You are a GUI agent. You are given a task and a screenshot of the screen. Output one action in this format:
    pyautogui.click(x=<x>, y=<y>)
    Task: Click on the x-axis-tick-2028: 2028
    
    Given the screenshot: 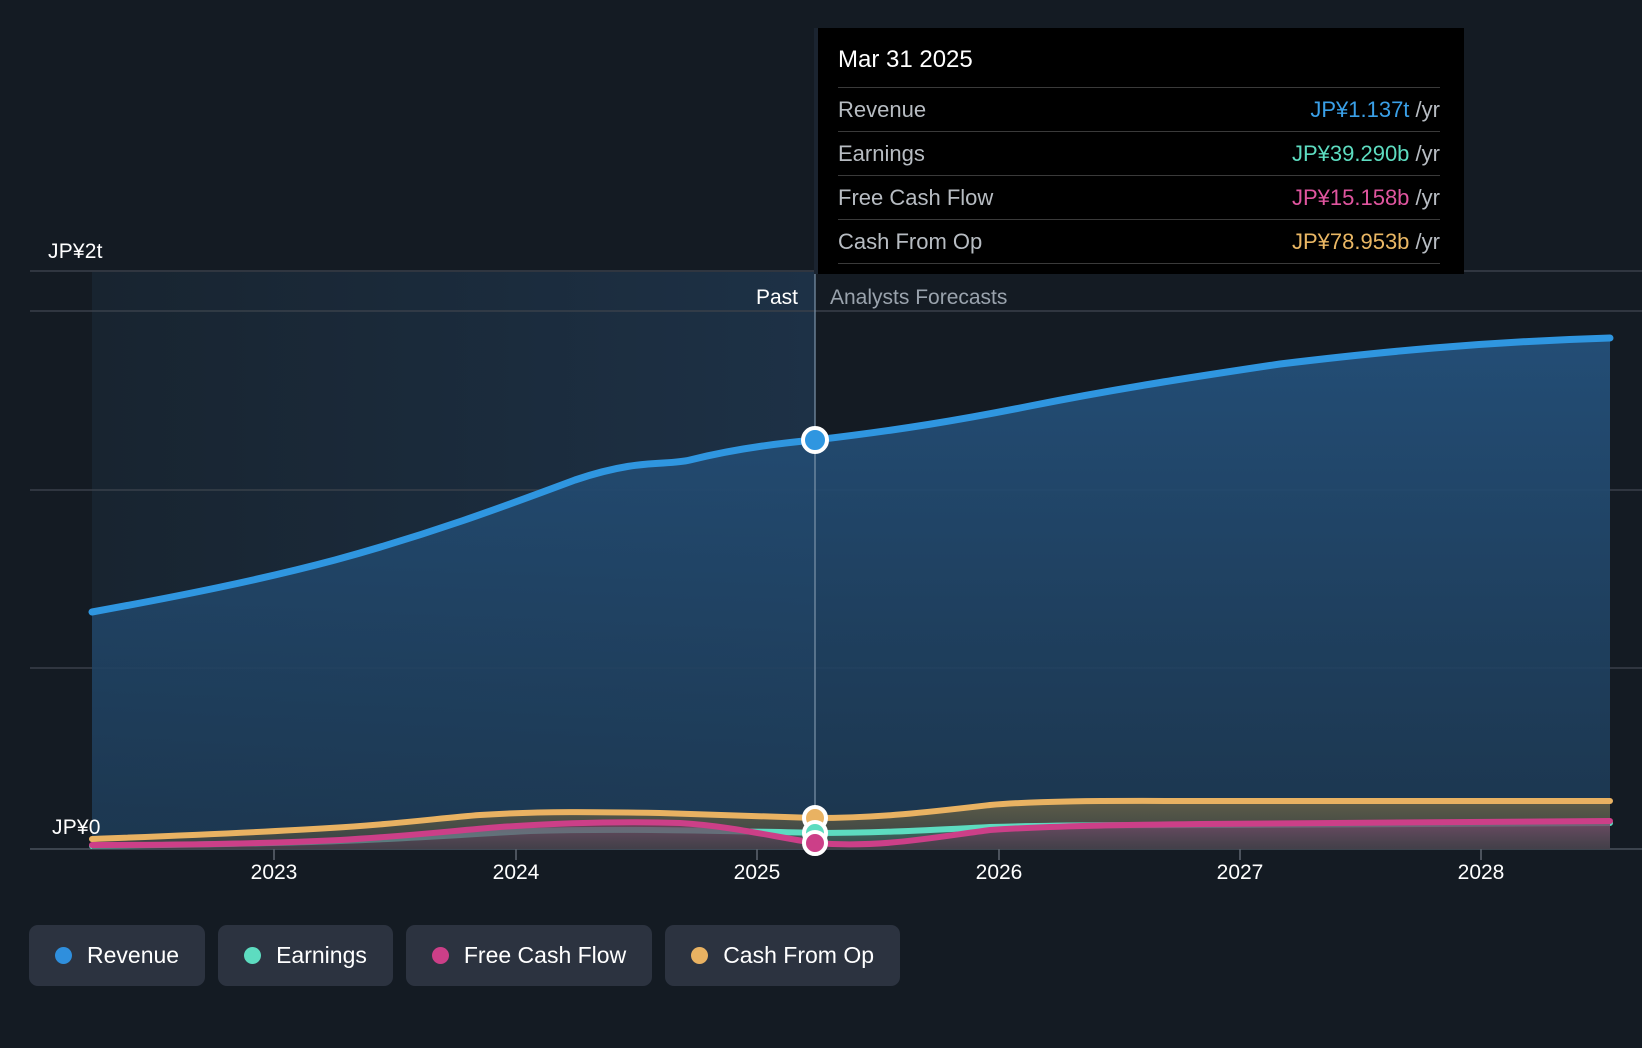 What is the action you would take?
    pyautogui.click(x=1481, y=872)
    